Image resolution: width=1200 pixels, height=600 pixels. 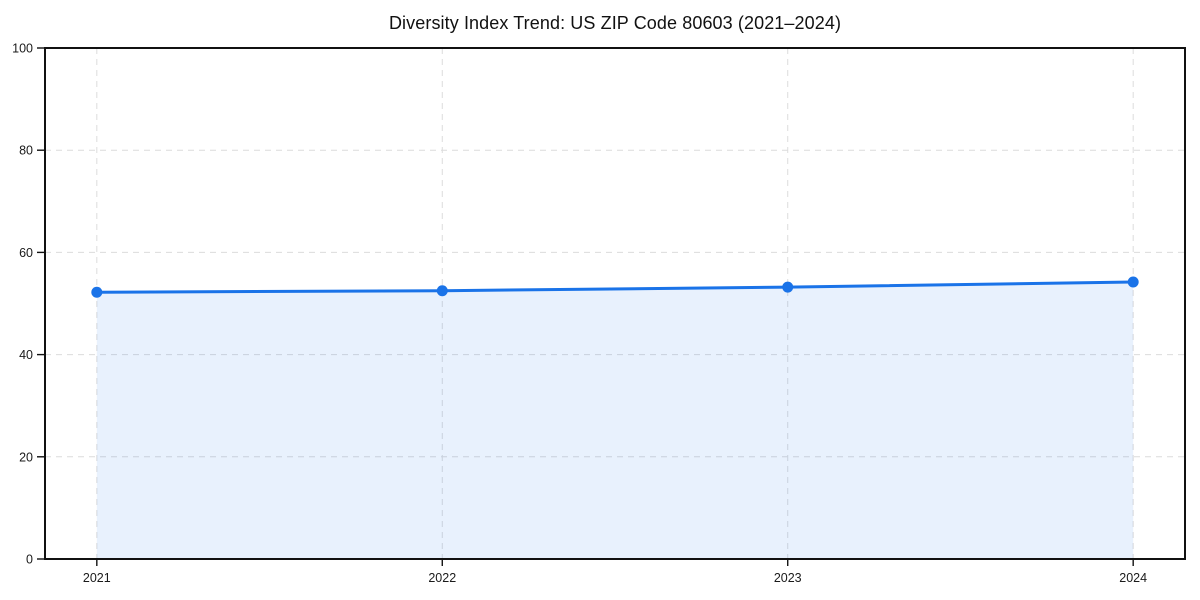 I want to click on x-tick-label: 2023, so click(x=788, y=578).